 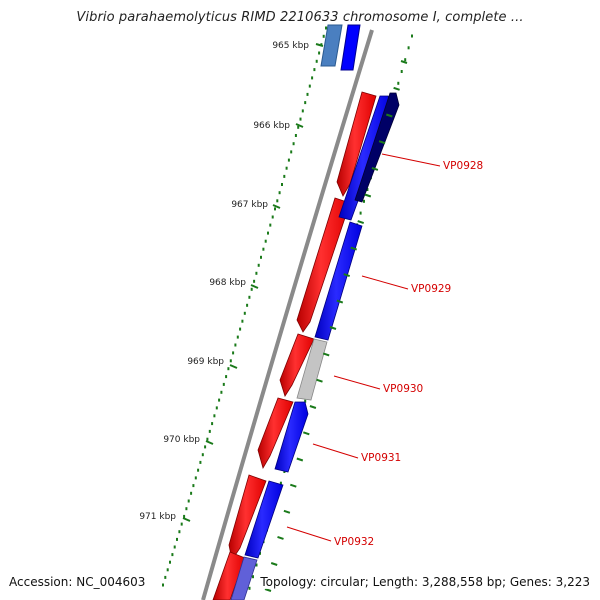 What do you see at coordinates (350, 47) in the screenshot?
I see `gene-feature-top-blue` at bounding box center [350, 47].